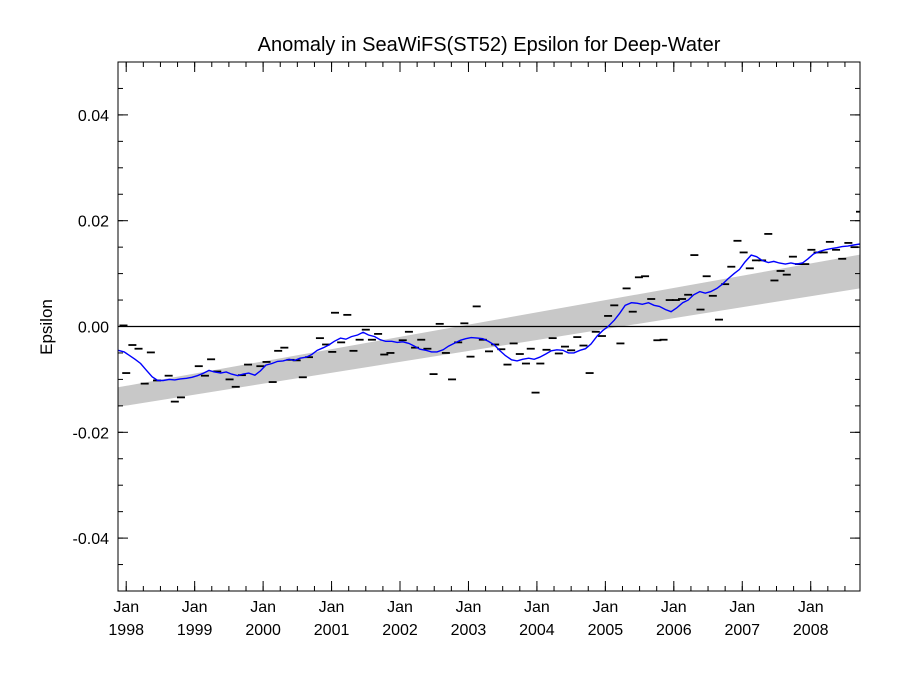 The height and width of the screenshot is (675, 900). Describe the element at coordinates (537, 630) in the screenshot. I see `x-tick-year-label: 2004` at that location.